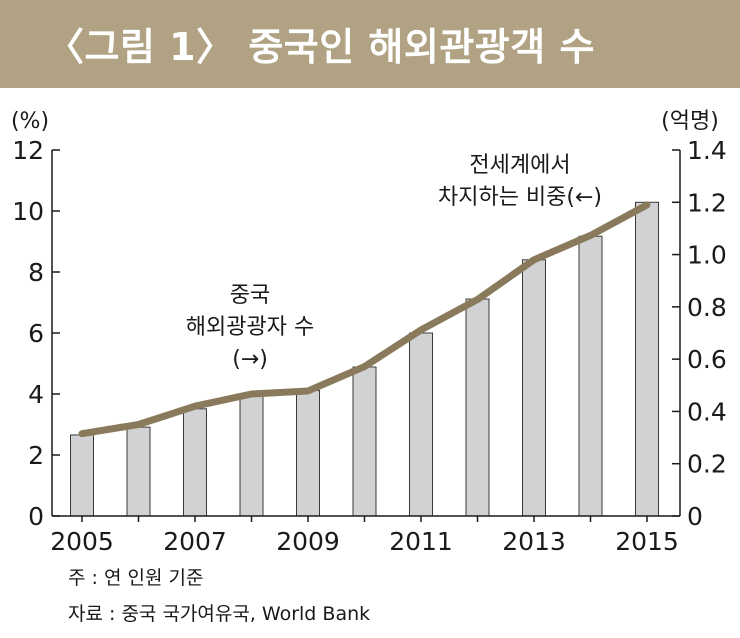 Image resolution: width=740 pixels, height=638 pixels. Describe the element at coordinates (477, 407) in the screenshot. I see `bar-2012` at that location.